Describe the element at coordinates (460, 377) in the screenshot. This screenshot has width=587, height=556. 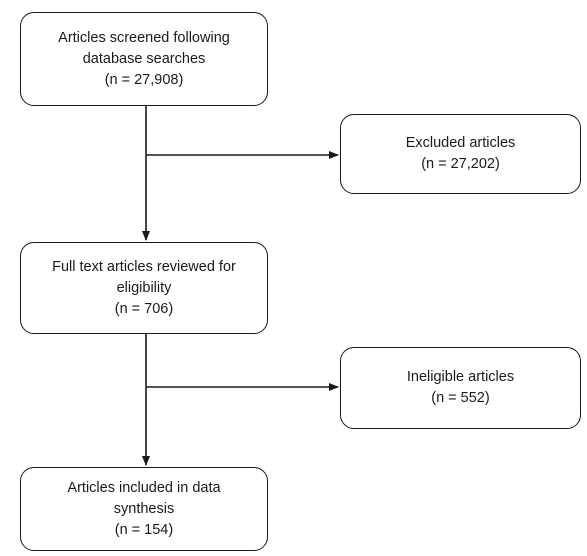
I see `ineligible-label: Ineligible articles` at that location.